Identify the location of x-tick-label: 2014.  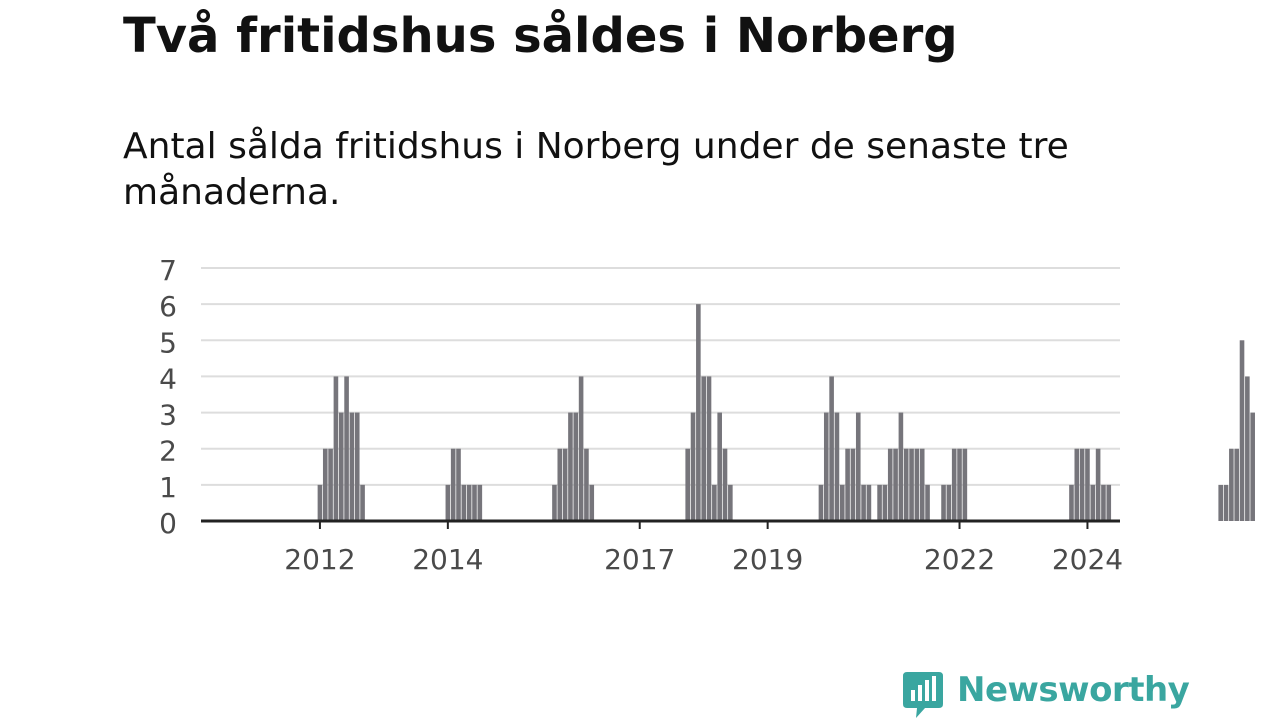
(447, 559).